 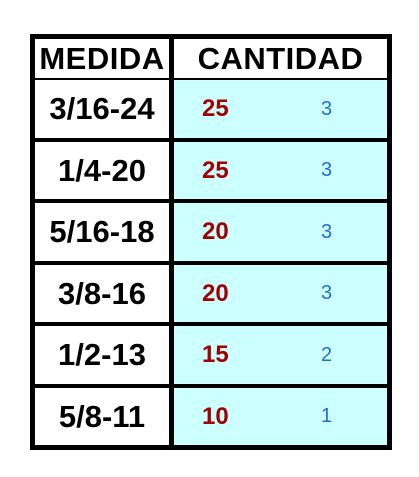 I want to click on table-row: 3/16-24 25 3, so click(x=211, y=111).